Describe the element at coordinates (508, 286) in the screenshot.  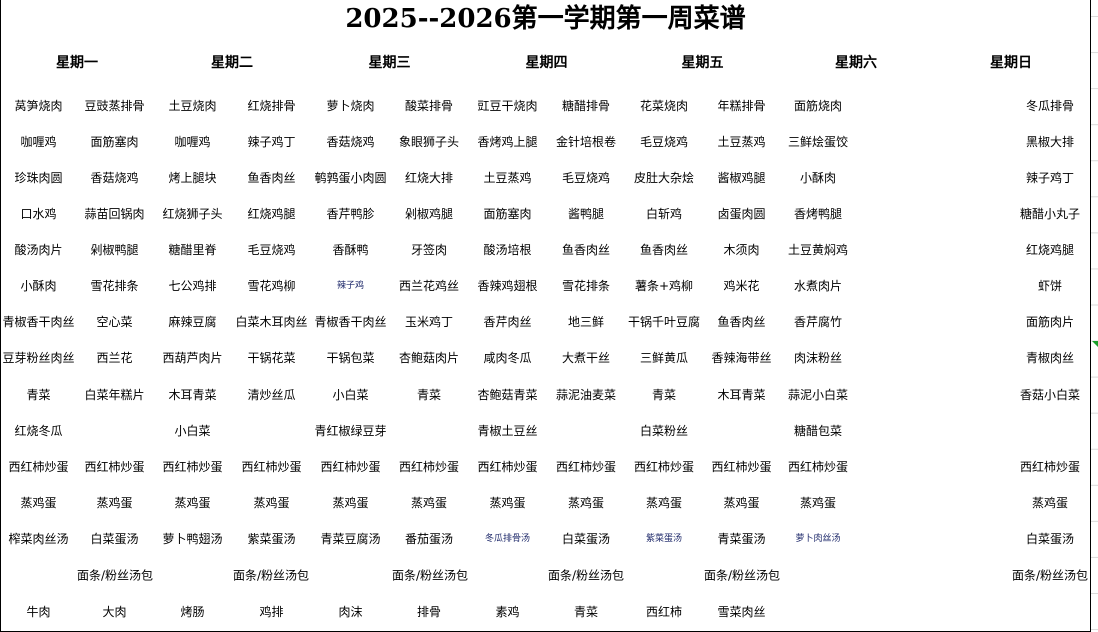
I see `menu-cell: 香辣鸡翅根` at that location.